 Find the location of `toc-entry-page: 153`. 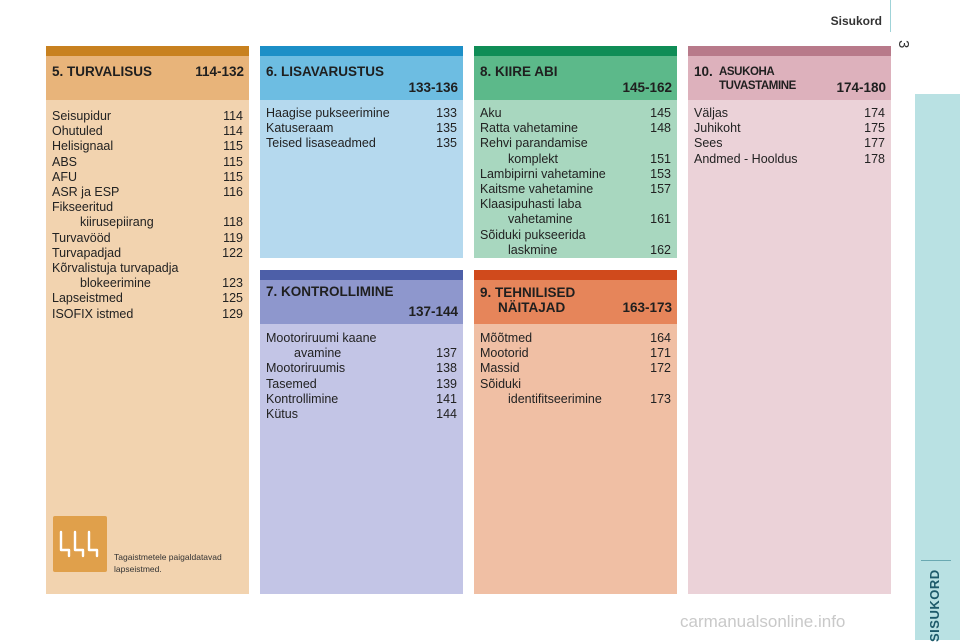

toc-entry-page: 153 is located at coordinates (660, 173).